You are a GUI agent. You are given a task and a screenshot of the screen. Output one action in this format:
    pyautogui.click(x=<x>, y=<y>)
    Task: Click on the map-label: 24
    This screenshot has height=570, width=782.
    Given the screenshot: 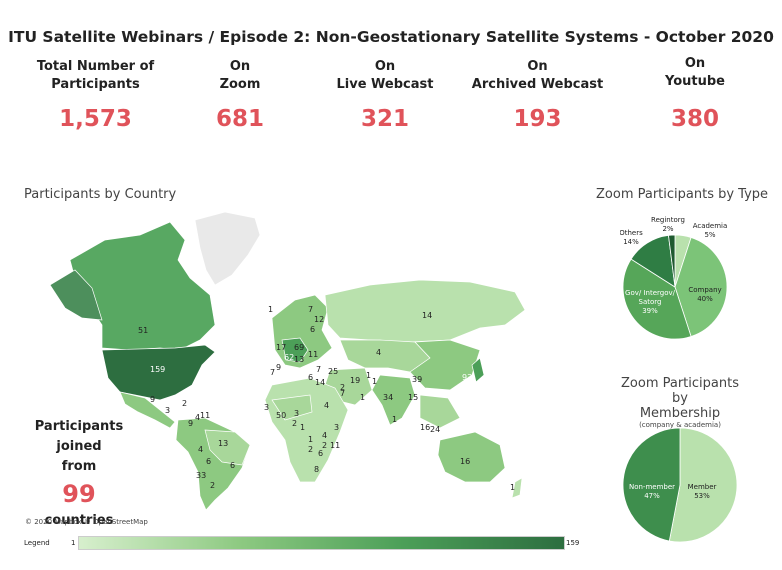 What is the action you would take?
    pyautogui.click(x=435, y=429)
    